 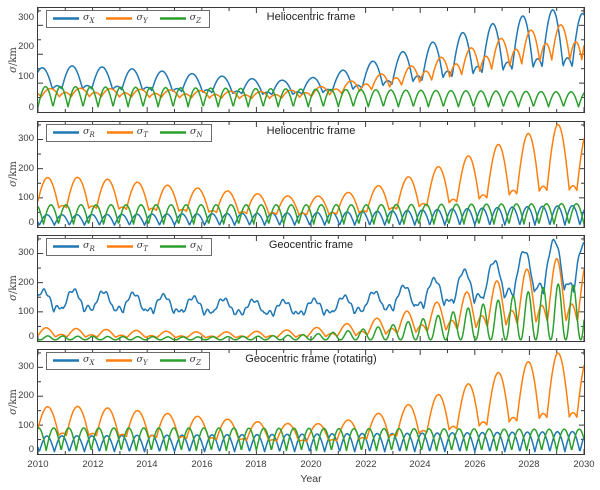 I want to click on x-tick-label: 2020, so click(x=311, y=464).